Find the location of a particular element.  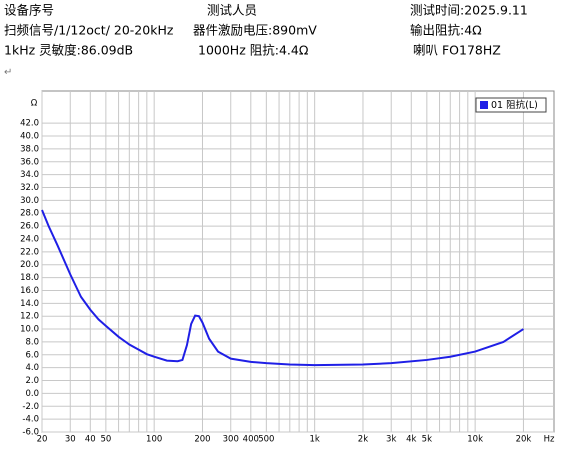

x-tick-label: 20 is located at coordinates (42, 440).